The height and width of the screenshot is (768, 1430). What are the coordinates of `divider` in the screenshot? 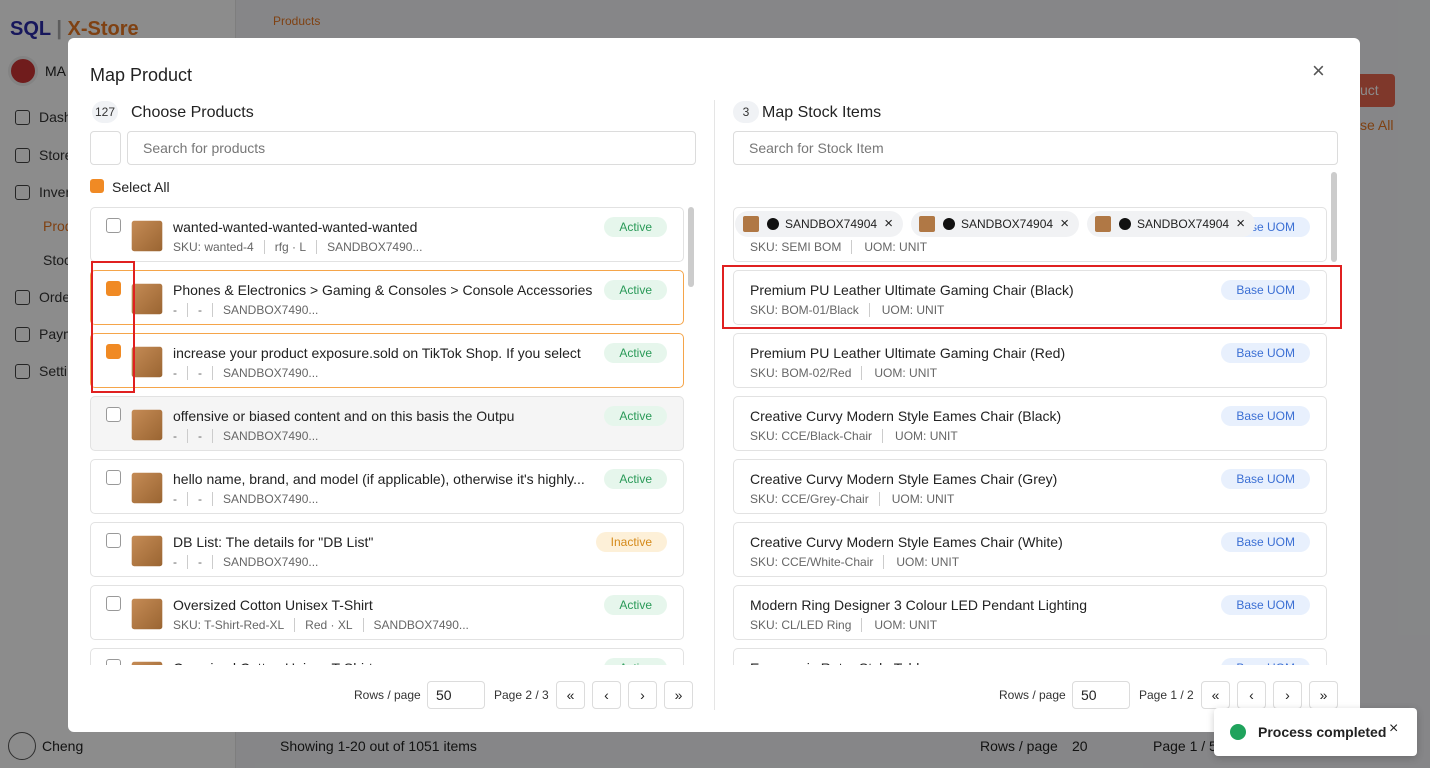 It's located at (714, 405).